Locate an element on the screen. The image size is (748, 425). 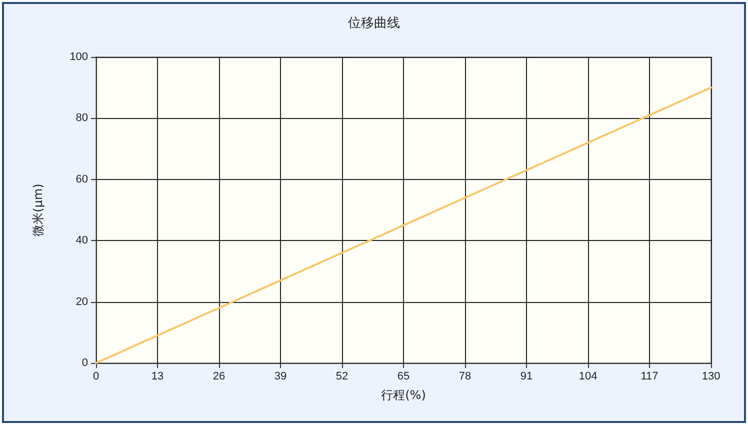
x-tick-label: 65 is located at coordinates (403, 376).